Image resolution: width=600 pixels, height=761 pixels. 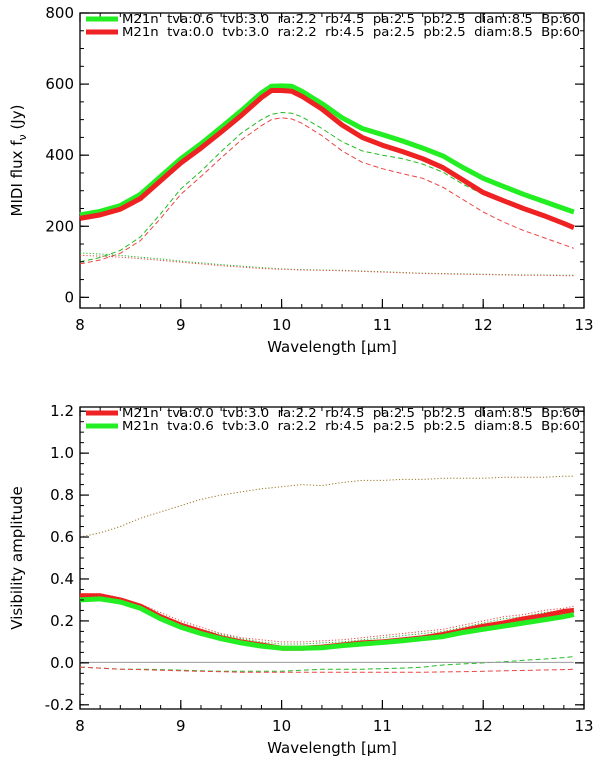 I want to click on visibility-series-green-dotted-vis, so click(x=327, y=620).